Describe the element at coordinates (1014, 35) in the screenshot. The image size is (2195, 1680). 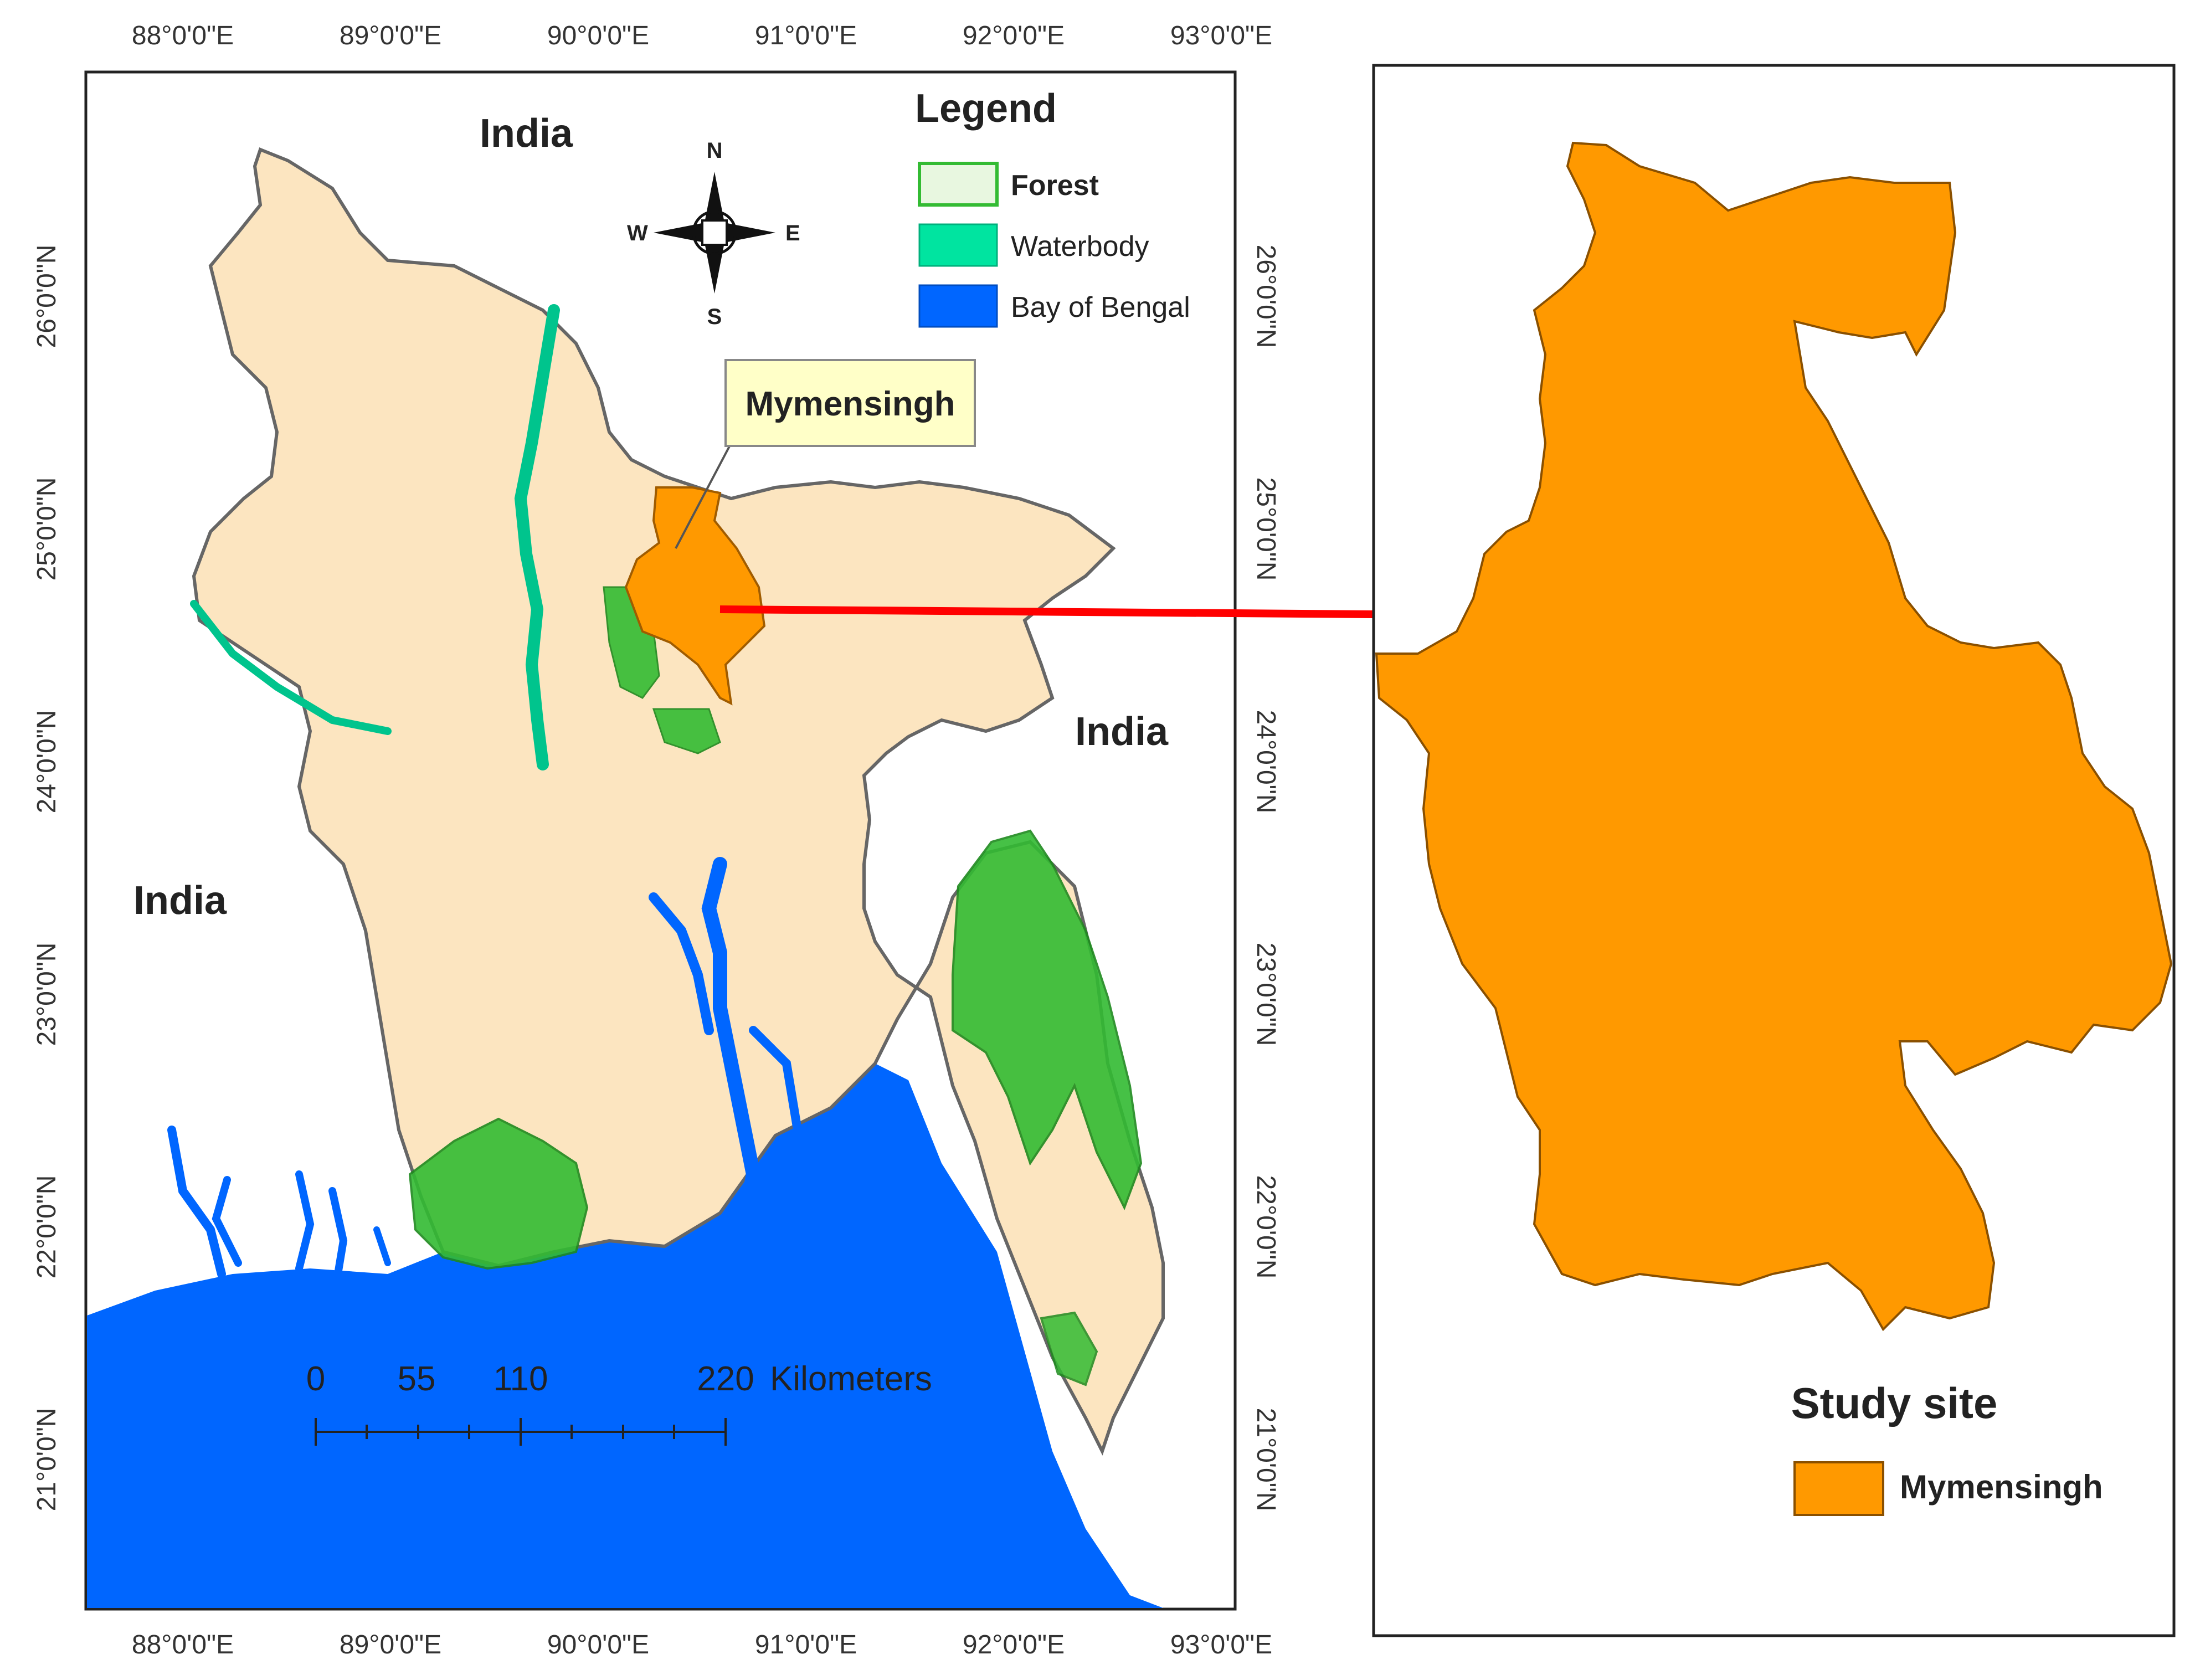
I see `lon-top-92: 92°0'0"E` at that location.